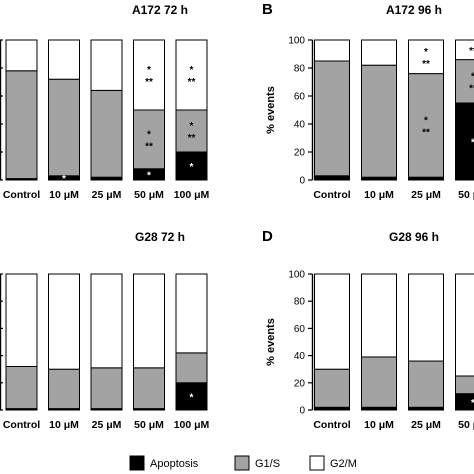  I want to click on chart-title: A172 72 h, so click(160, 10).